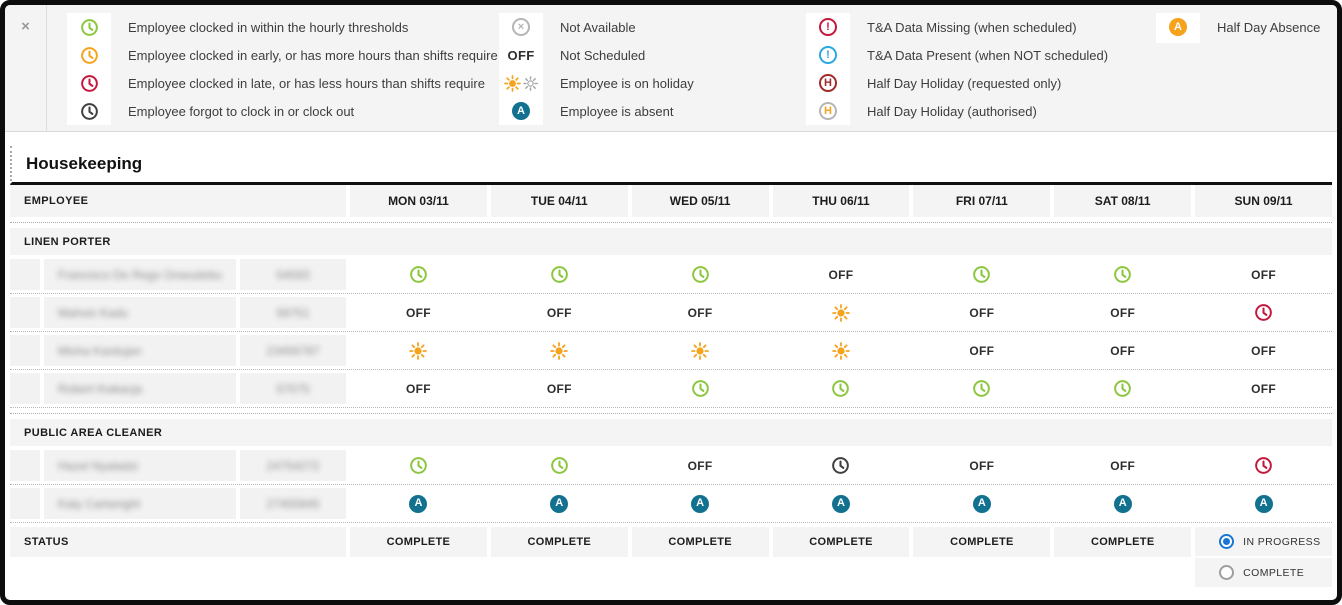  Describe the element at coordinates (982, 201) in the screenshot. I see `day-column-header: FRI 07/11` at that location.